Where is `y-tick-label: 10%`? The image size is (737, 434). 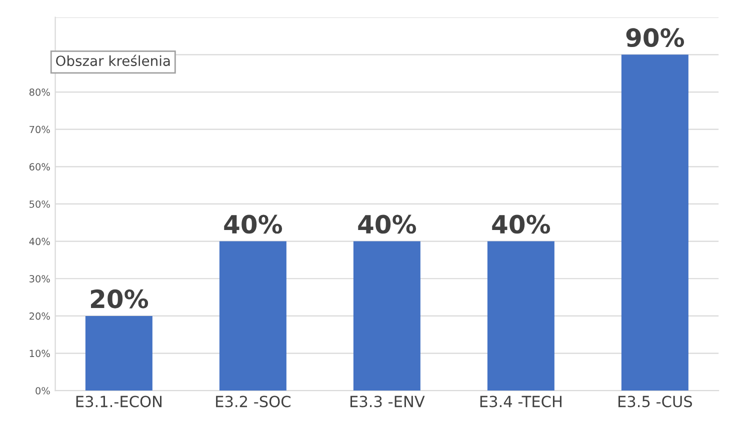 y-tick-label: 10% is located at coordinates (40, 354).